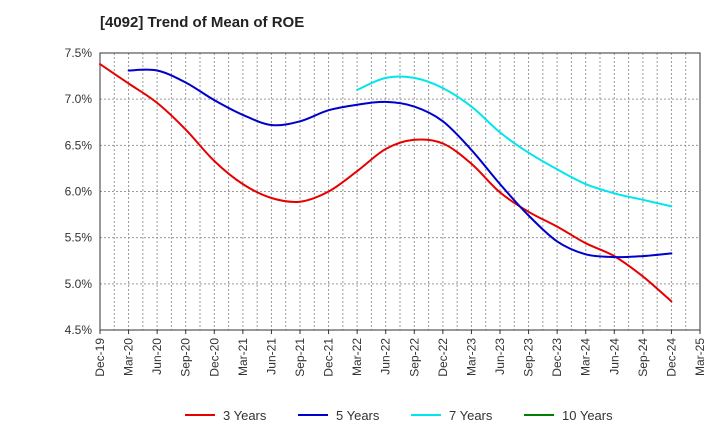 Image resolution: width=720 pixels, height=440 pixels. What do you see at coordinates (129, 357) in the screenshot?
I see `x-tick-label: Mar-20` at bounding box center [129, 357].